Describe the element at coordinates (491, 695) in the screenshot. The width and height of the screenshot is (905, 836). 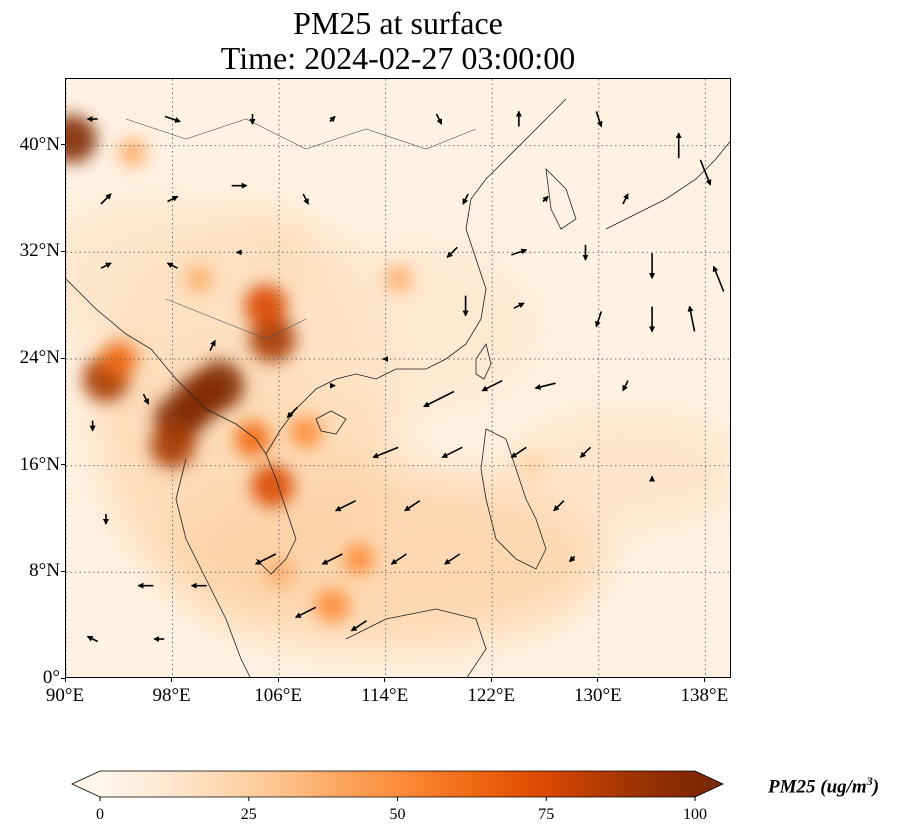
I see `lon-tick-label: 122°E` at that location.